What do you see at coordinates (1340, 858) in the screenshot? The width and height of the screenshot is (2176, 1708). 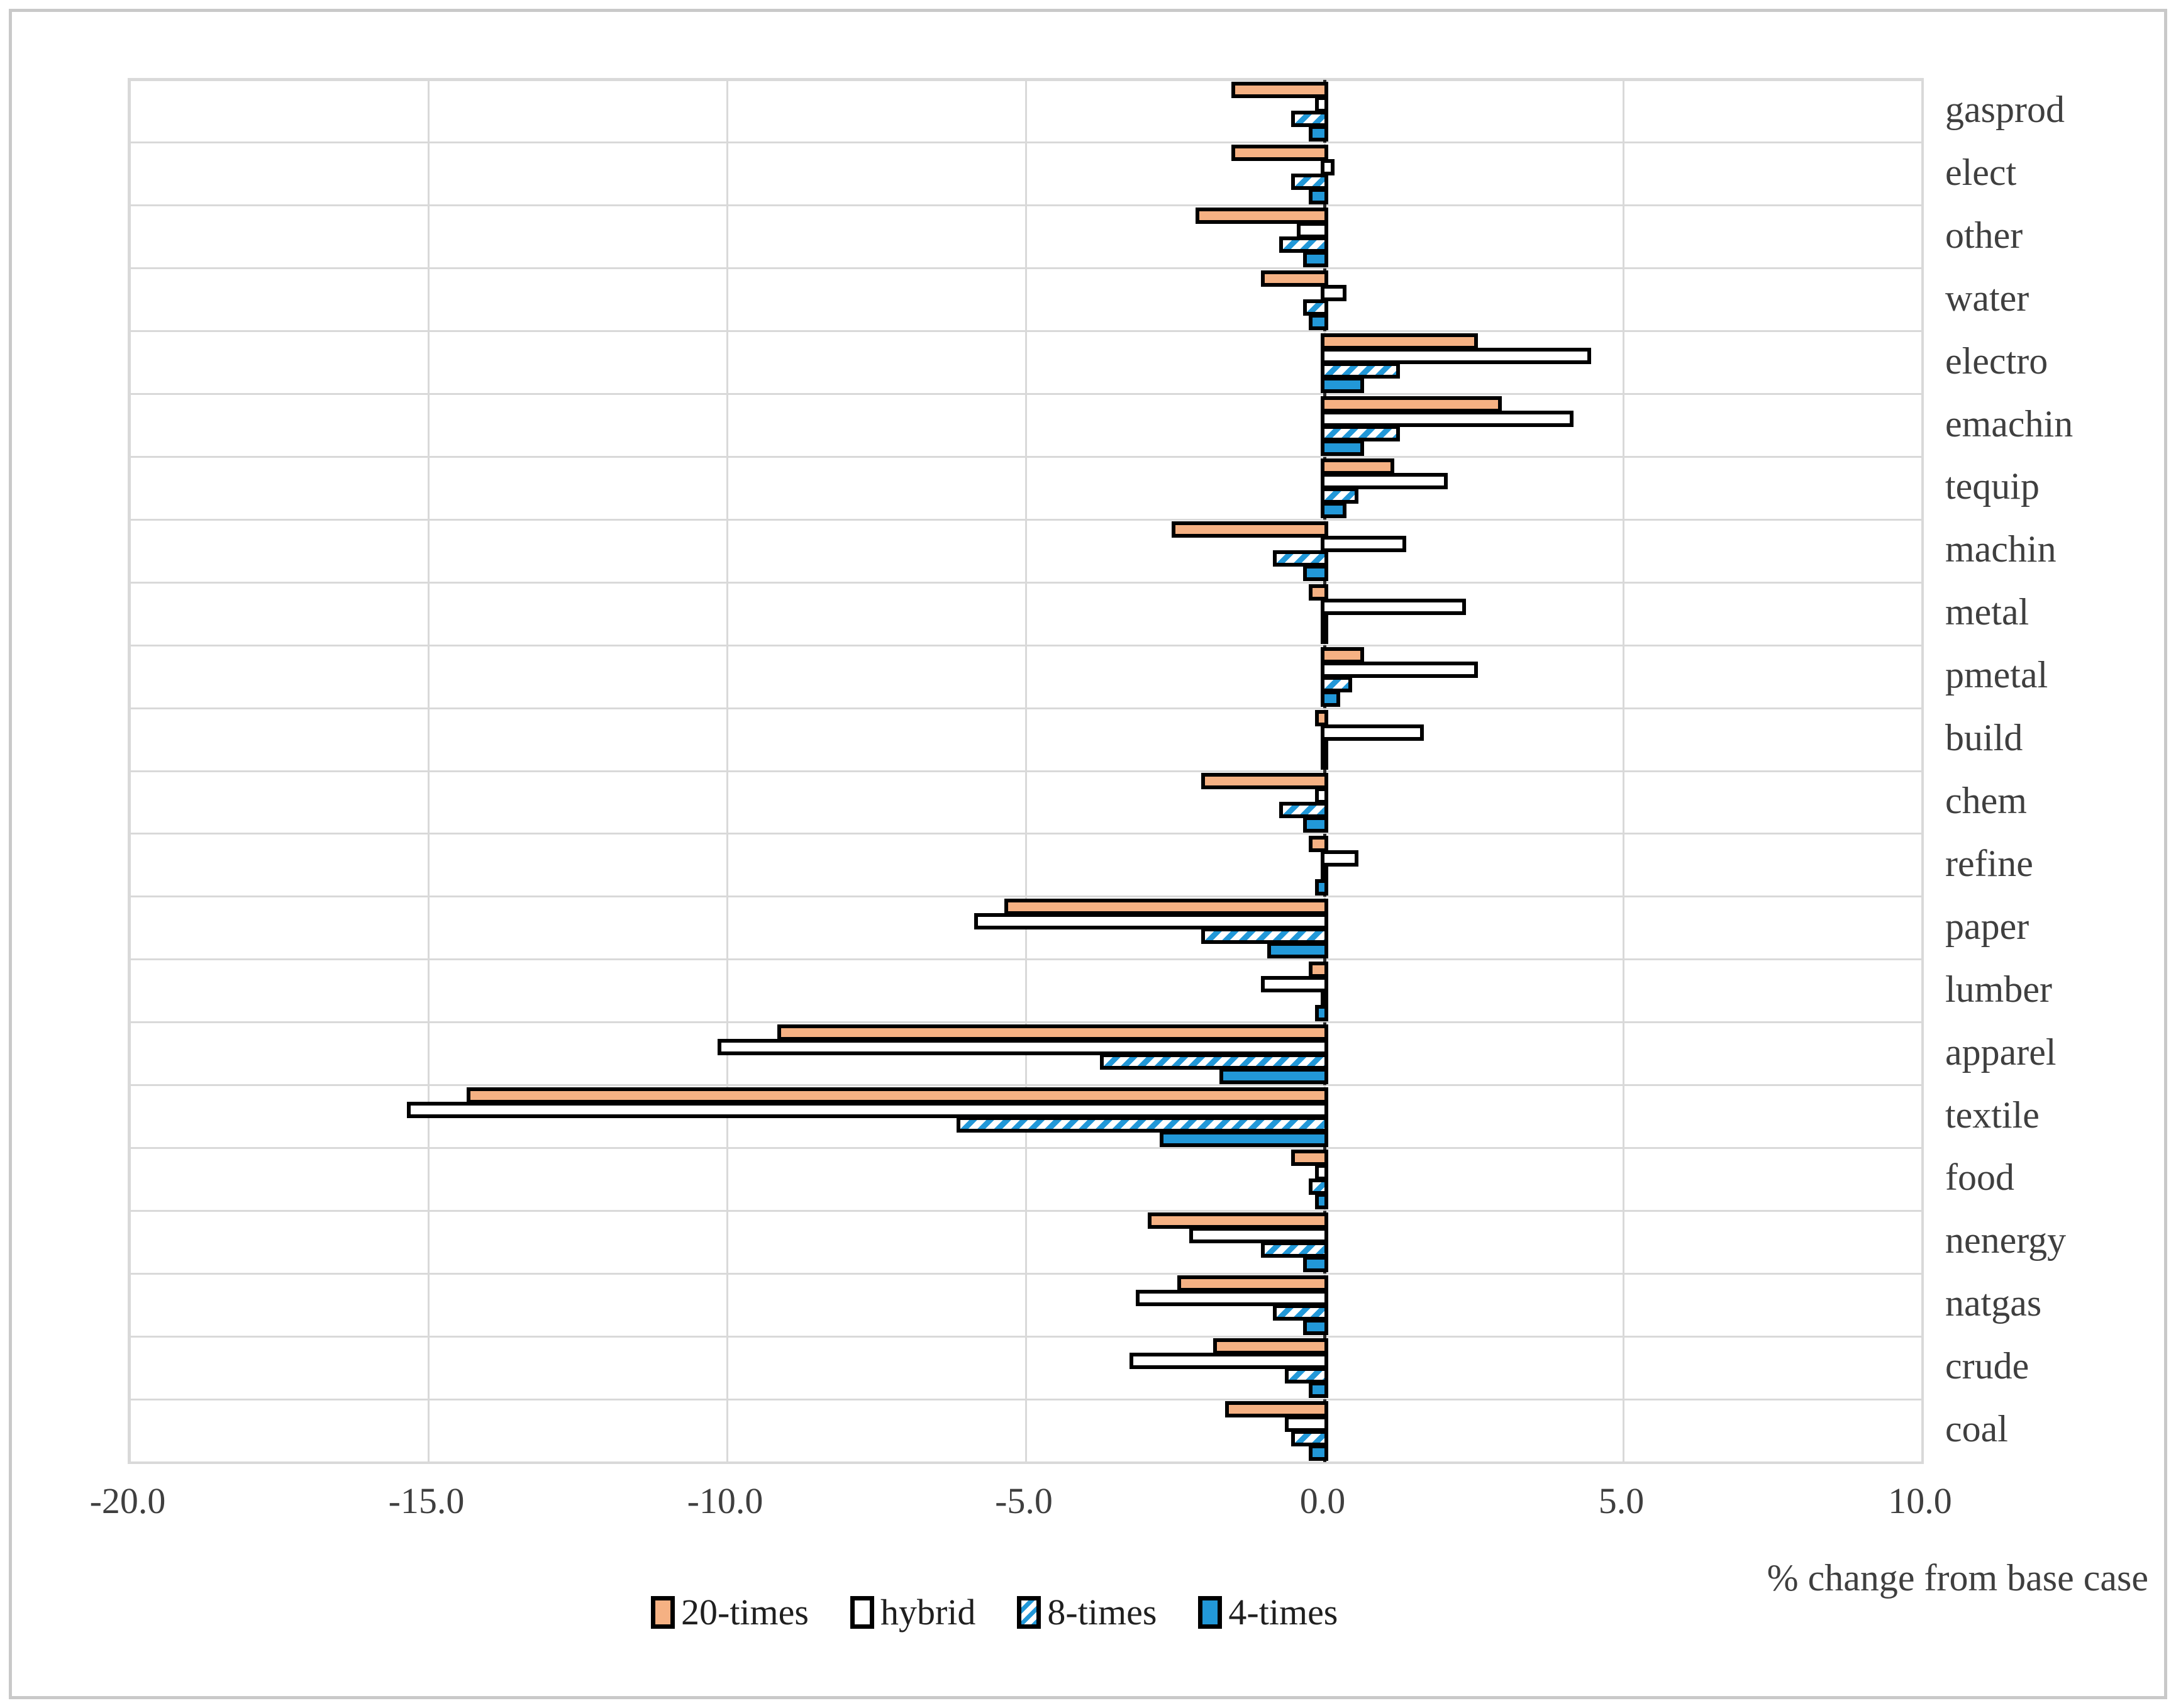 I see `bar-hybrid-refine` at bounding box center [1340, 858].